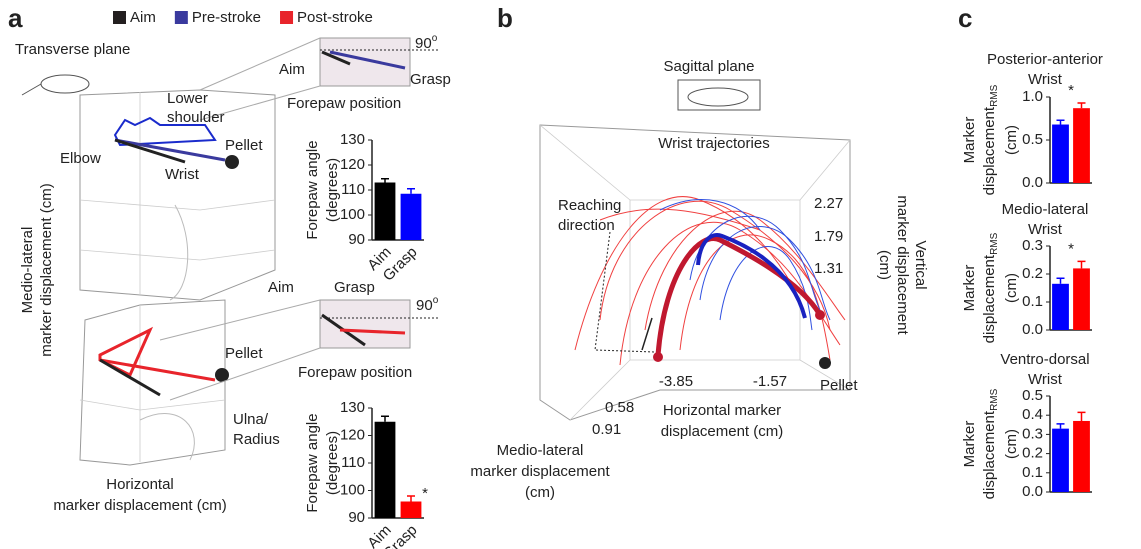 The image size is (1141, 549). Describe the element at coordinates (619, 407) in the screenshot. I see `tick-label: 0.58` at that location.